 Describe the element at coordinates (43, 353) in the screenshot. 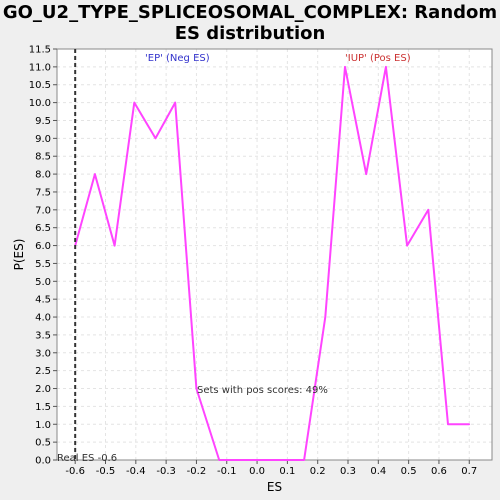

I see `y-tick-label: 3.0` at that location.